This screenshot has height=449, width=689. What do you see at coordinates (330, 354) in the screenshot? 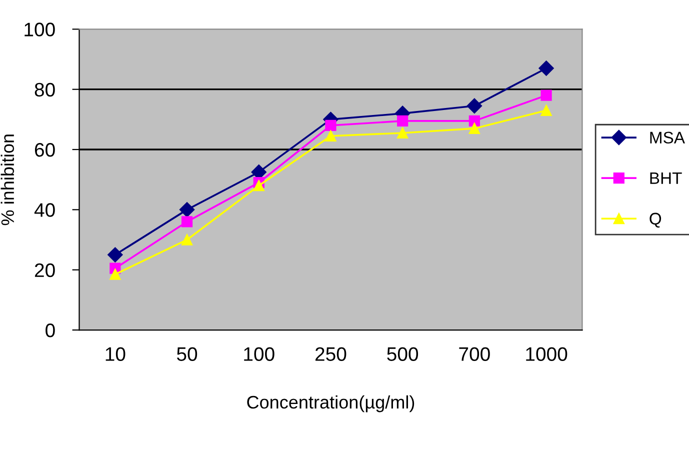
I see `x-tick-label: 250` at bounding box center [330, 354].